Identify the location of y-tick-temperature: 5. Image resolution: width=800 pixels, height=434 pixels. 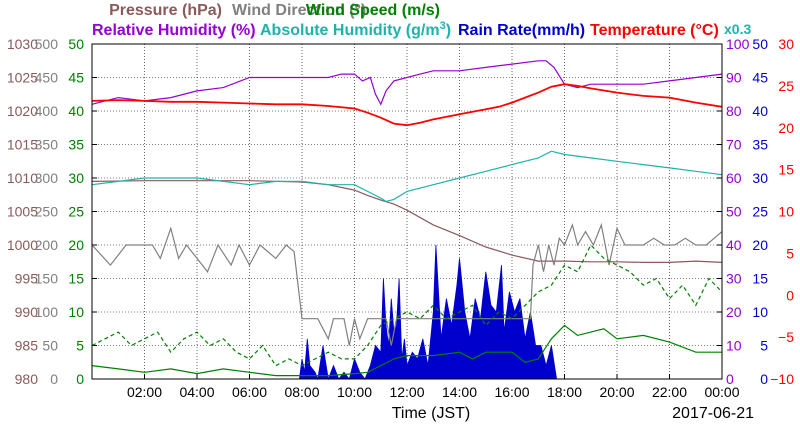
(790, 253).